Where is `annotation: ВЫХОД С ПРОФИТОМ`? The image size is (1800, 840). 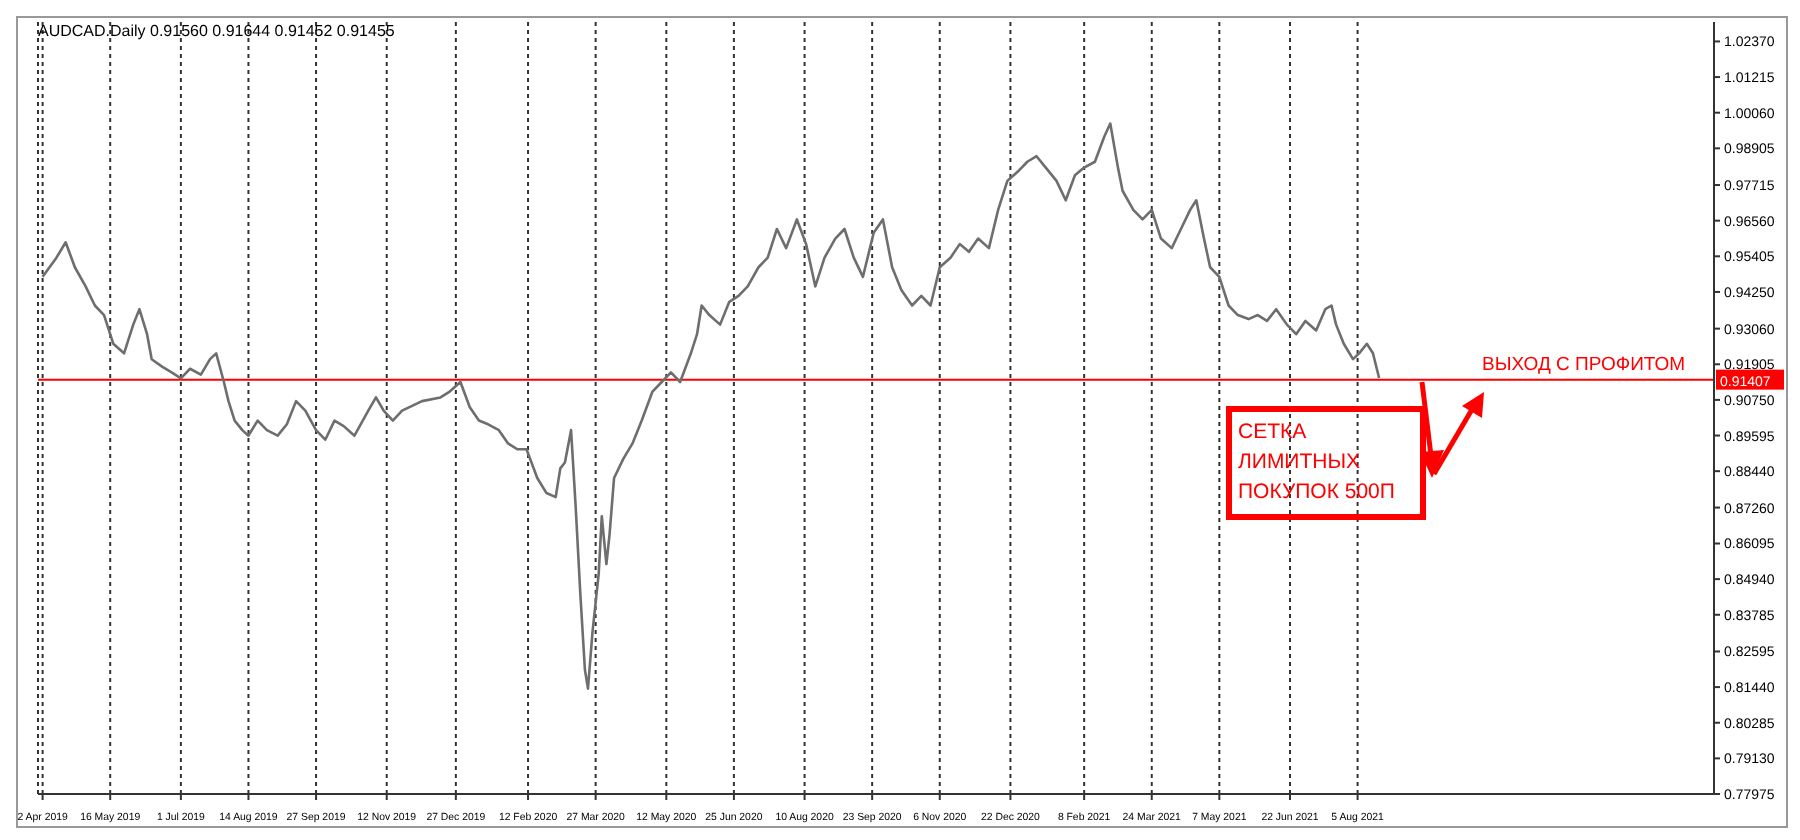 annotation: ВЫХОД С ПРОФИТОМ is located at coordinates (1584, 365).